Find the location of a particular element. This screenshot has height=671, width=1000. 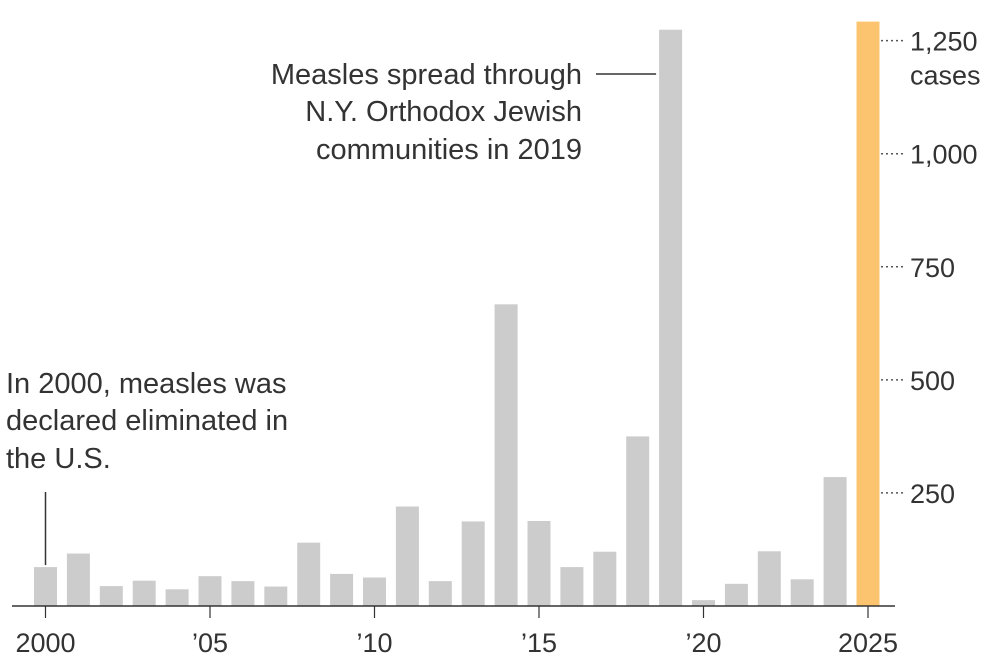

bar-2019 is located at coordinates (671, 317).